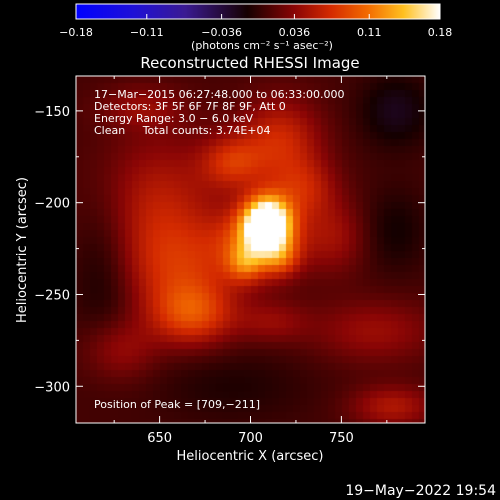 The width and height of the screenshot is (500, 500). Describe the element at coordinates (420, 491) in the screenshot. I see `footer-timestamp: 19−May−2022 19:54` at that location.